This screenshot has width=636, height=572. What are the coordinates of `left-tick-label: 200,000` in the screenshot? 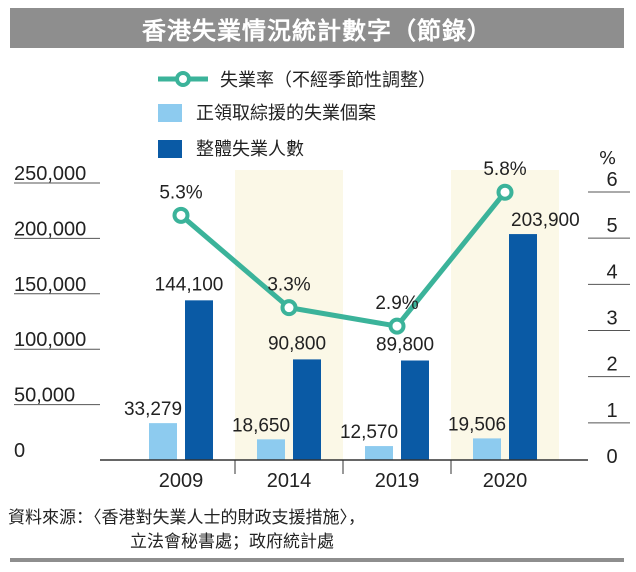 It's located at (50, 229).